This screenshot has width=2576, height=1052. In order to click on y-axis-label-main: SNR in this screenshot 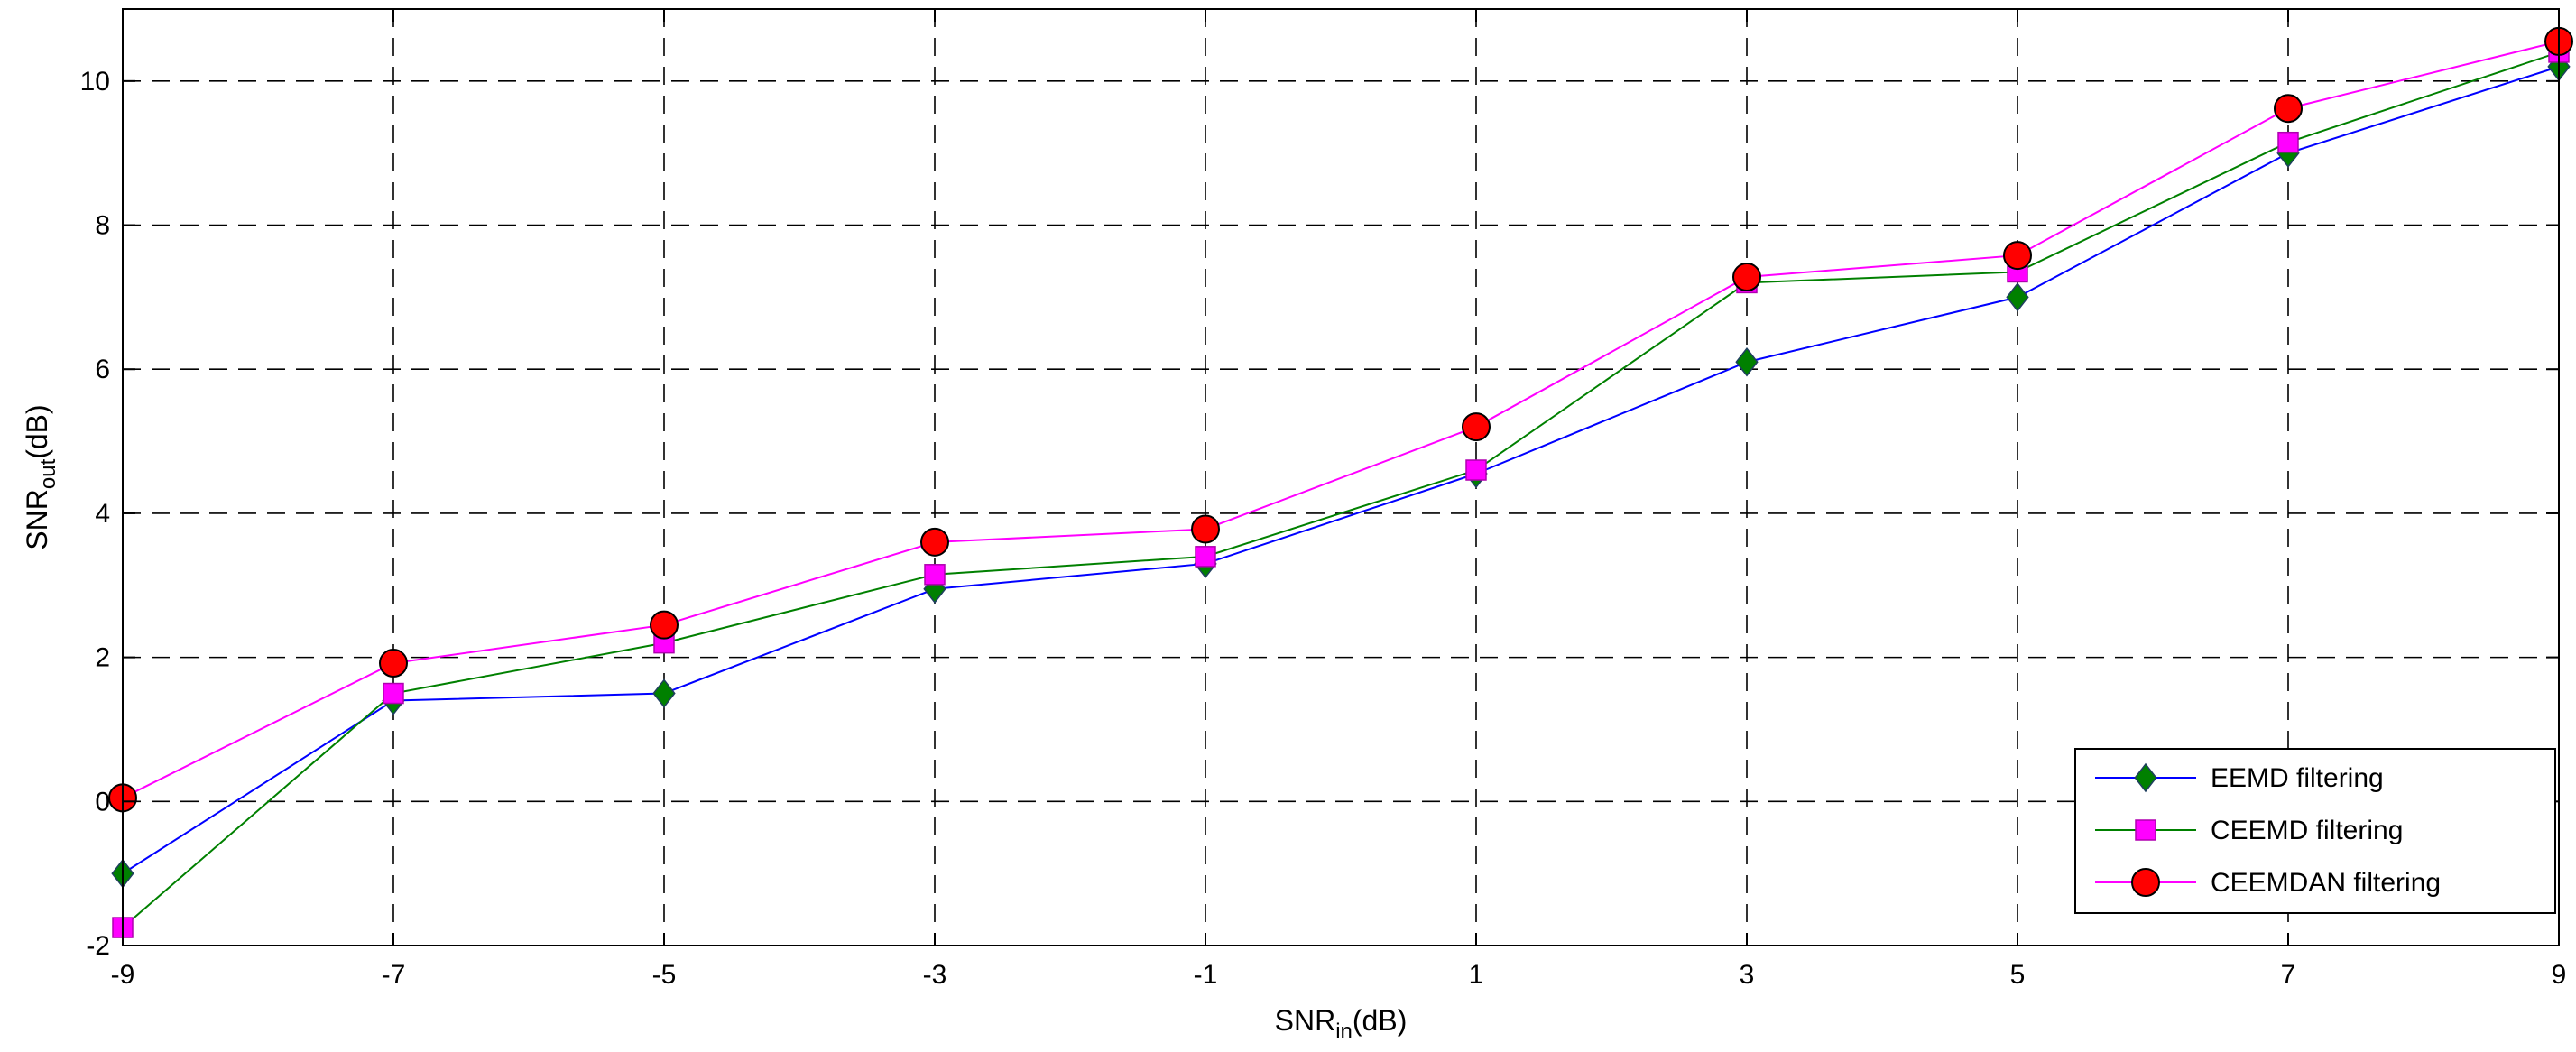, I will do `click(37, 520)`.